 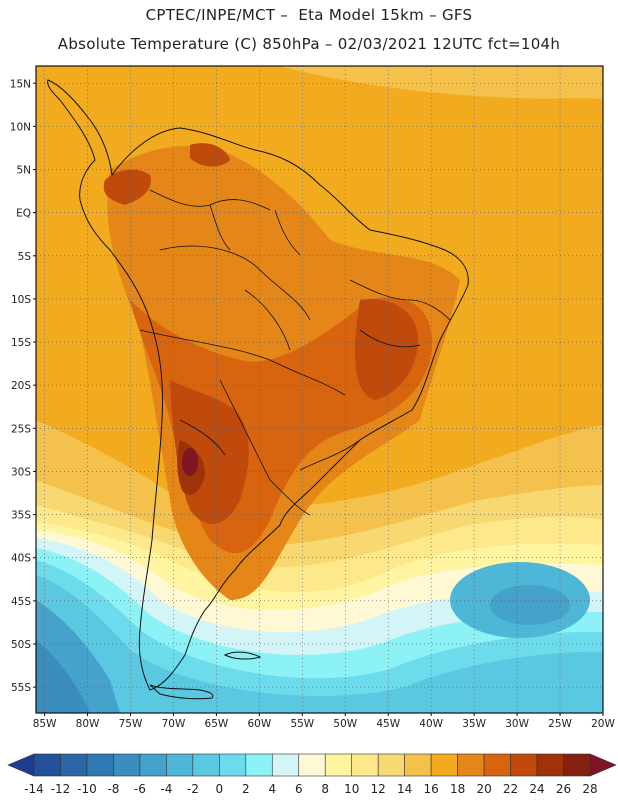 I want to click on lon-tick-label: 30W, so click(x=517, y=724).